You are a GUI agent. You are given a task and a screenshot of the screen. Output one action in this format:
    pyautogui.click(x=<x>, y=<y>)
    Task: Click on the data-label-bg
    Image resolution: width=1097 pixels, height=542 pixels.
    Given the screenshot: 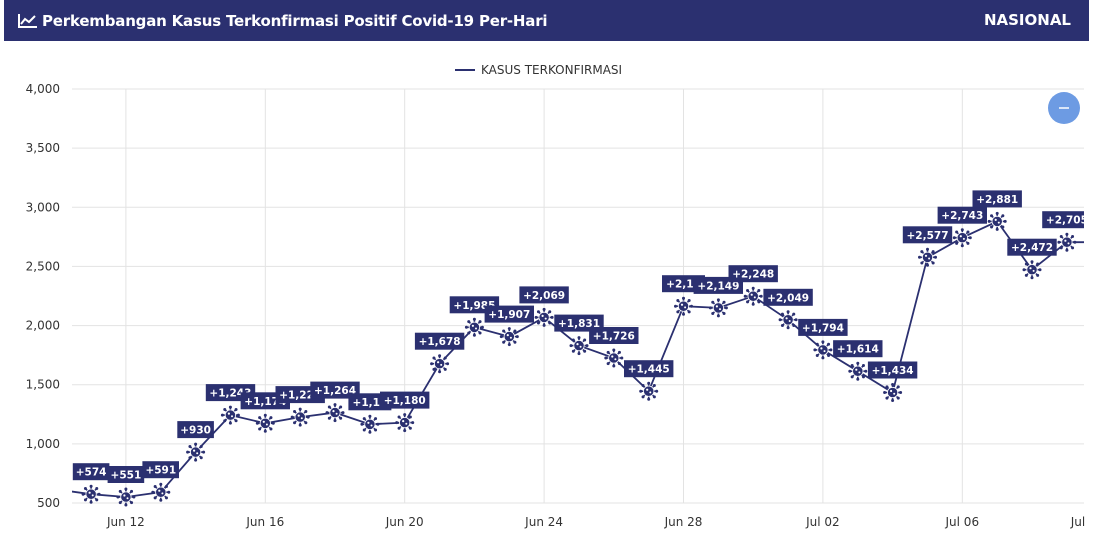 What is the action you would take?
    pyautogui.click(x=858, y=349)
    